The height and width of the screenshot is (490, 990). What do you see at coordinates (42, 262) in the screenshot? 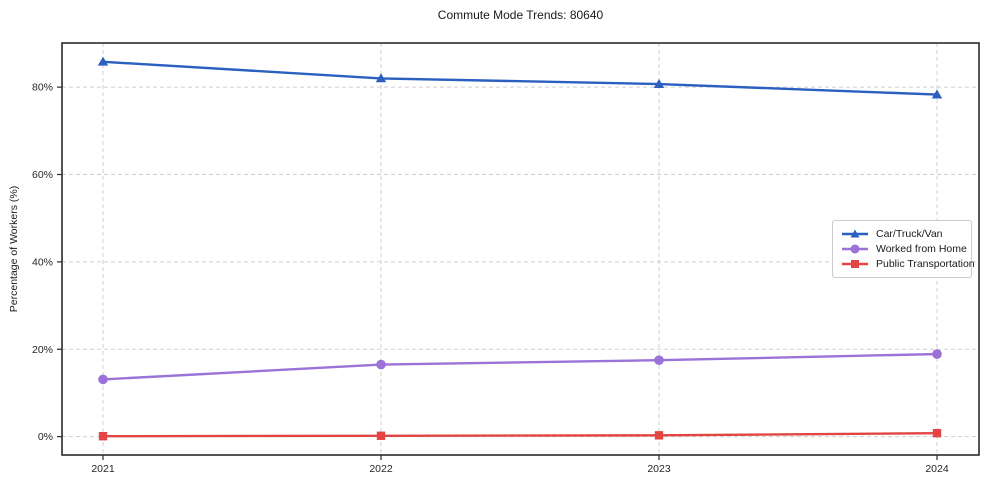
I see `y-tick-label: 40%` at bounding box center [42, 262].